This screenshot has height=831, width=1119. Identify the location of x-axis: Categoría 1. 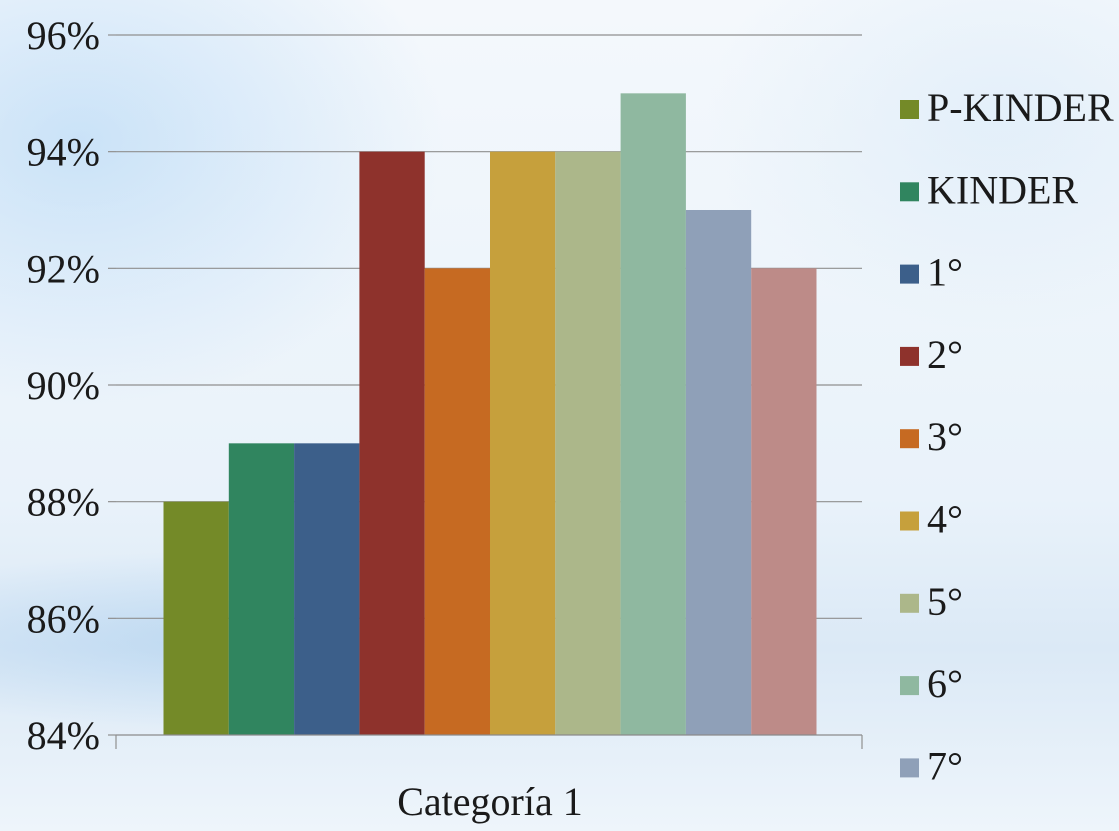
(489, 779).